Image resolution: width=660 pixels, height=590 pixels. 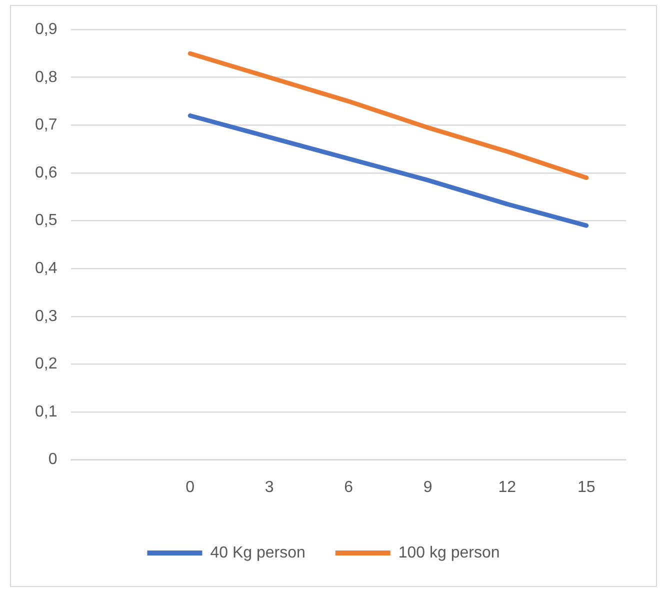 I want to click on y-tick-label: 0,2, so click(x=46, y=364).